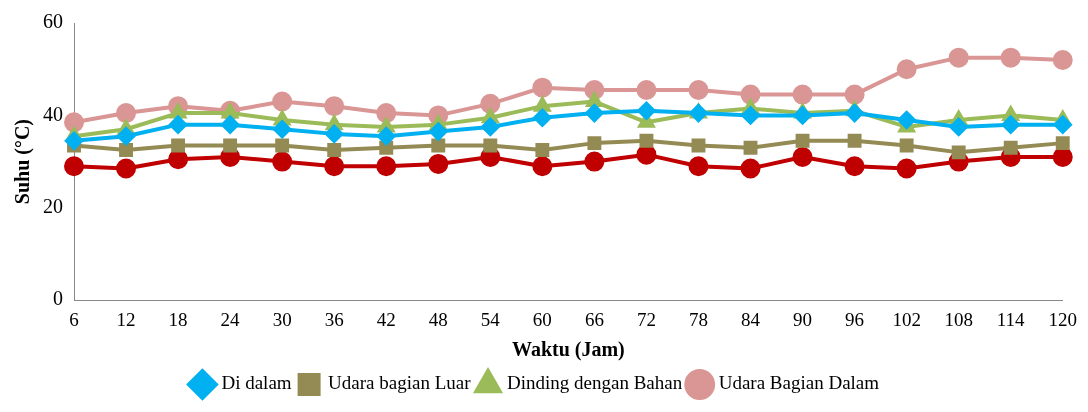 The image size is (1088, 412). What do you see at coordinates (282, 319) in the screenshot?
I see `x-tick-label: 30` at bounding box center [282, 319].